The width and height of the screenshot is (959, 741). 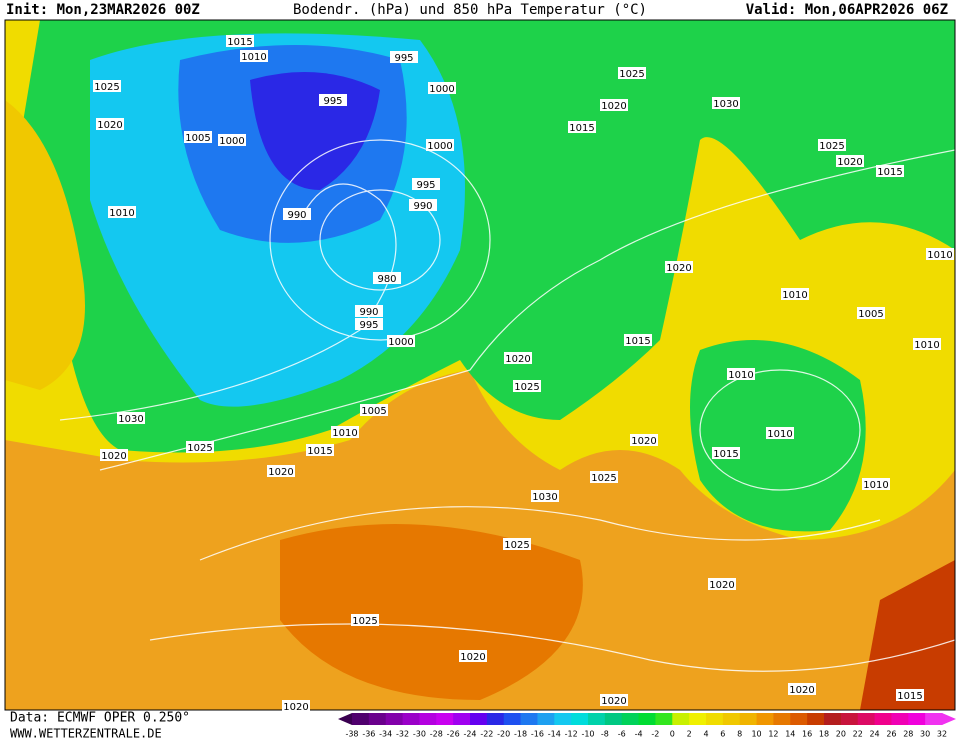 I want to click on scale-tick-label: -20, so click(x=503, y=734).